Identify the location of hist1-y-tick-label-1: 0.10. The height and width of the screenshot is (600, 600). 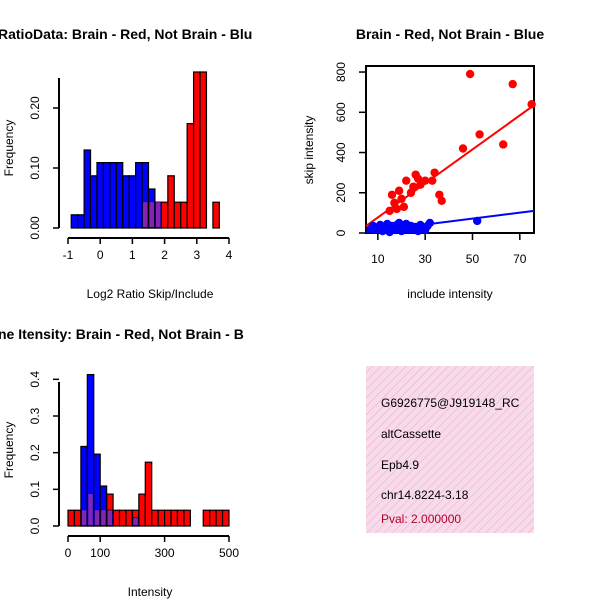
(35, 168).